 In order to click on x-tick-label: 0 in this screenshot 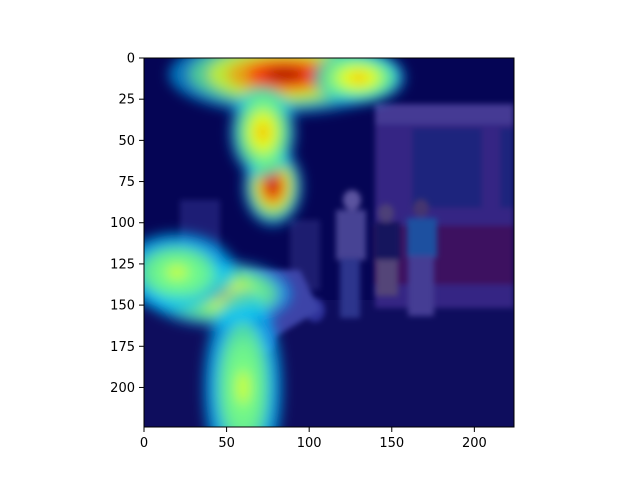, I will do `click(144, 443)`.